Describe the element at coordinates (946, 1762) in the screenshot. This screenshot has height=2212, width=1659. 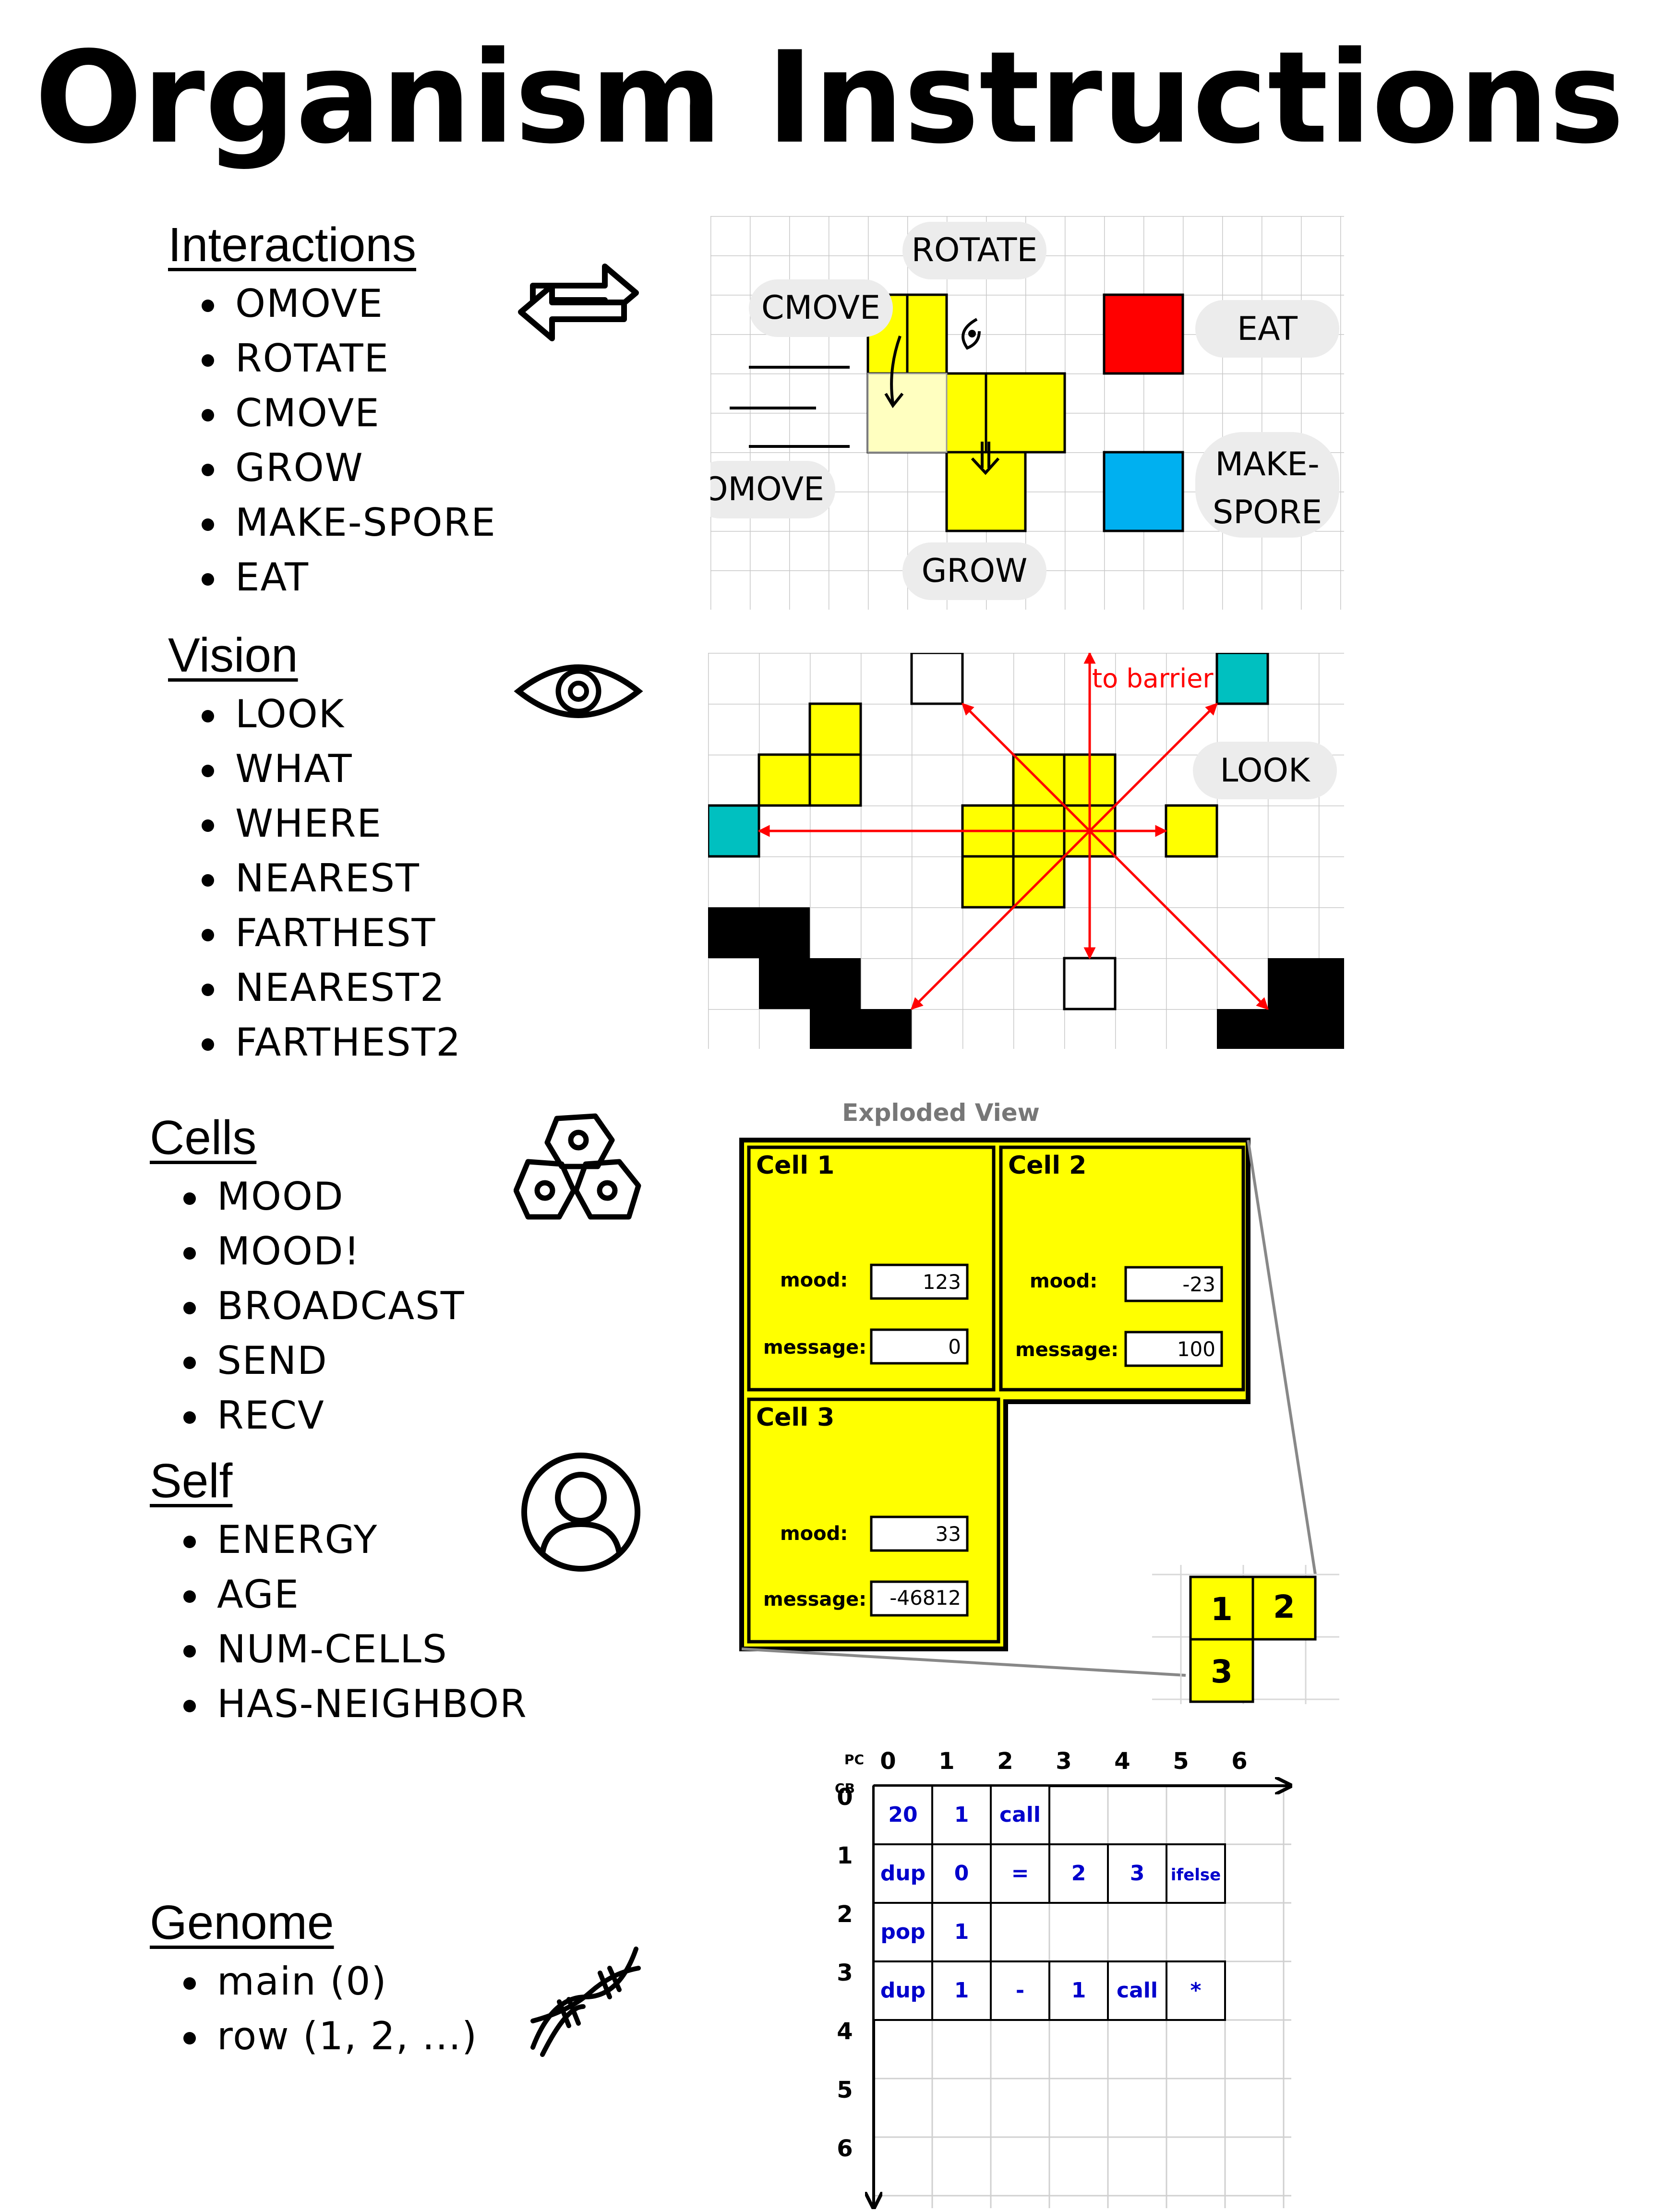
I see `column-label: 1` at that location.